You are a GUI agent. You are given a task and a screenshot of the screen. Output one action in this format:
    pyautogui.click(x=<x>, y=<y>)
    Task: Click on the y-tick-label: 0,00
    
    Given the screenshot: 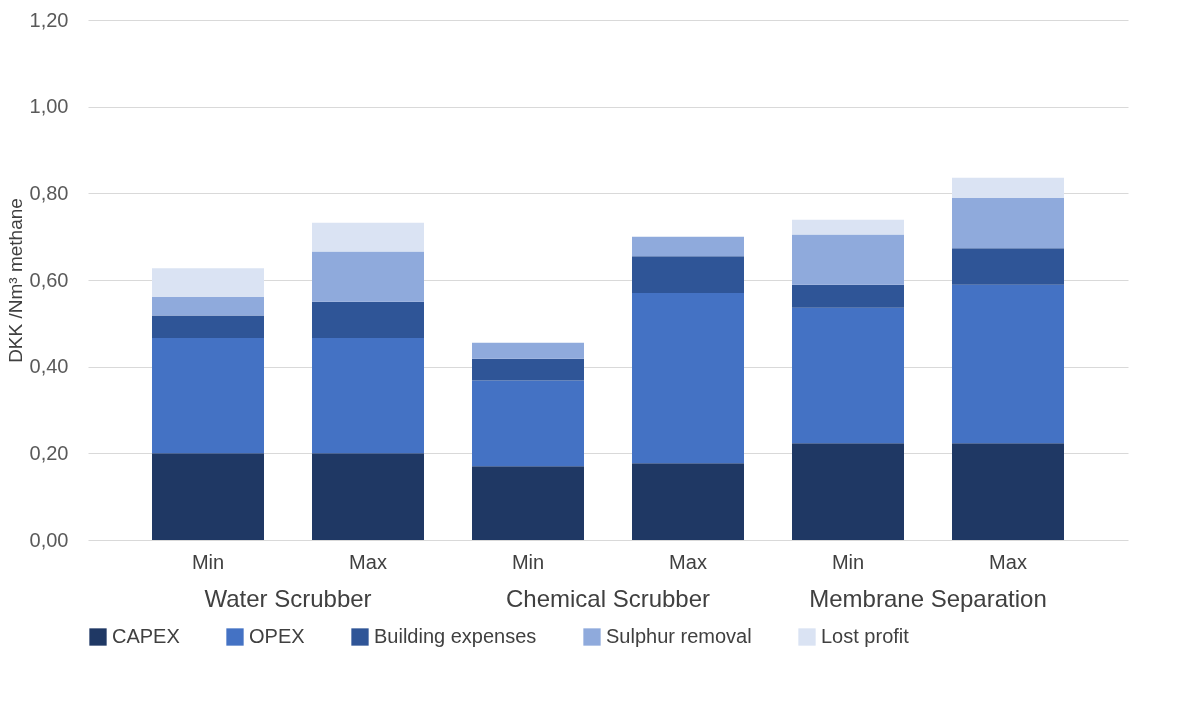 What is the action you would take?
    pyautogui.click(x=49, y=539)
    